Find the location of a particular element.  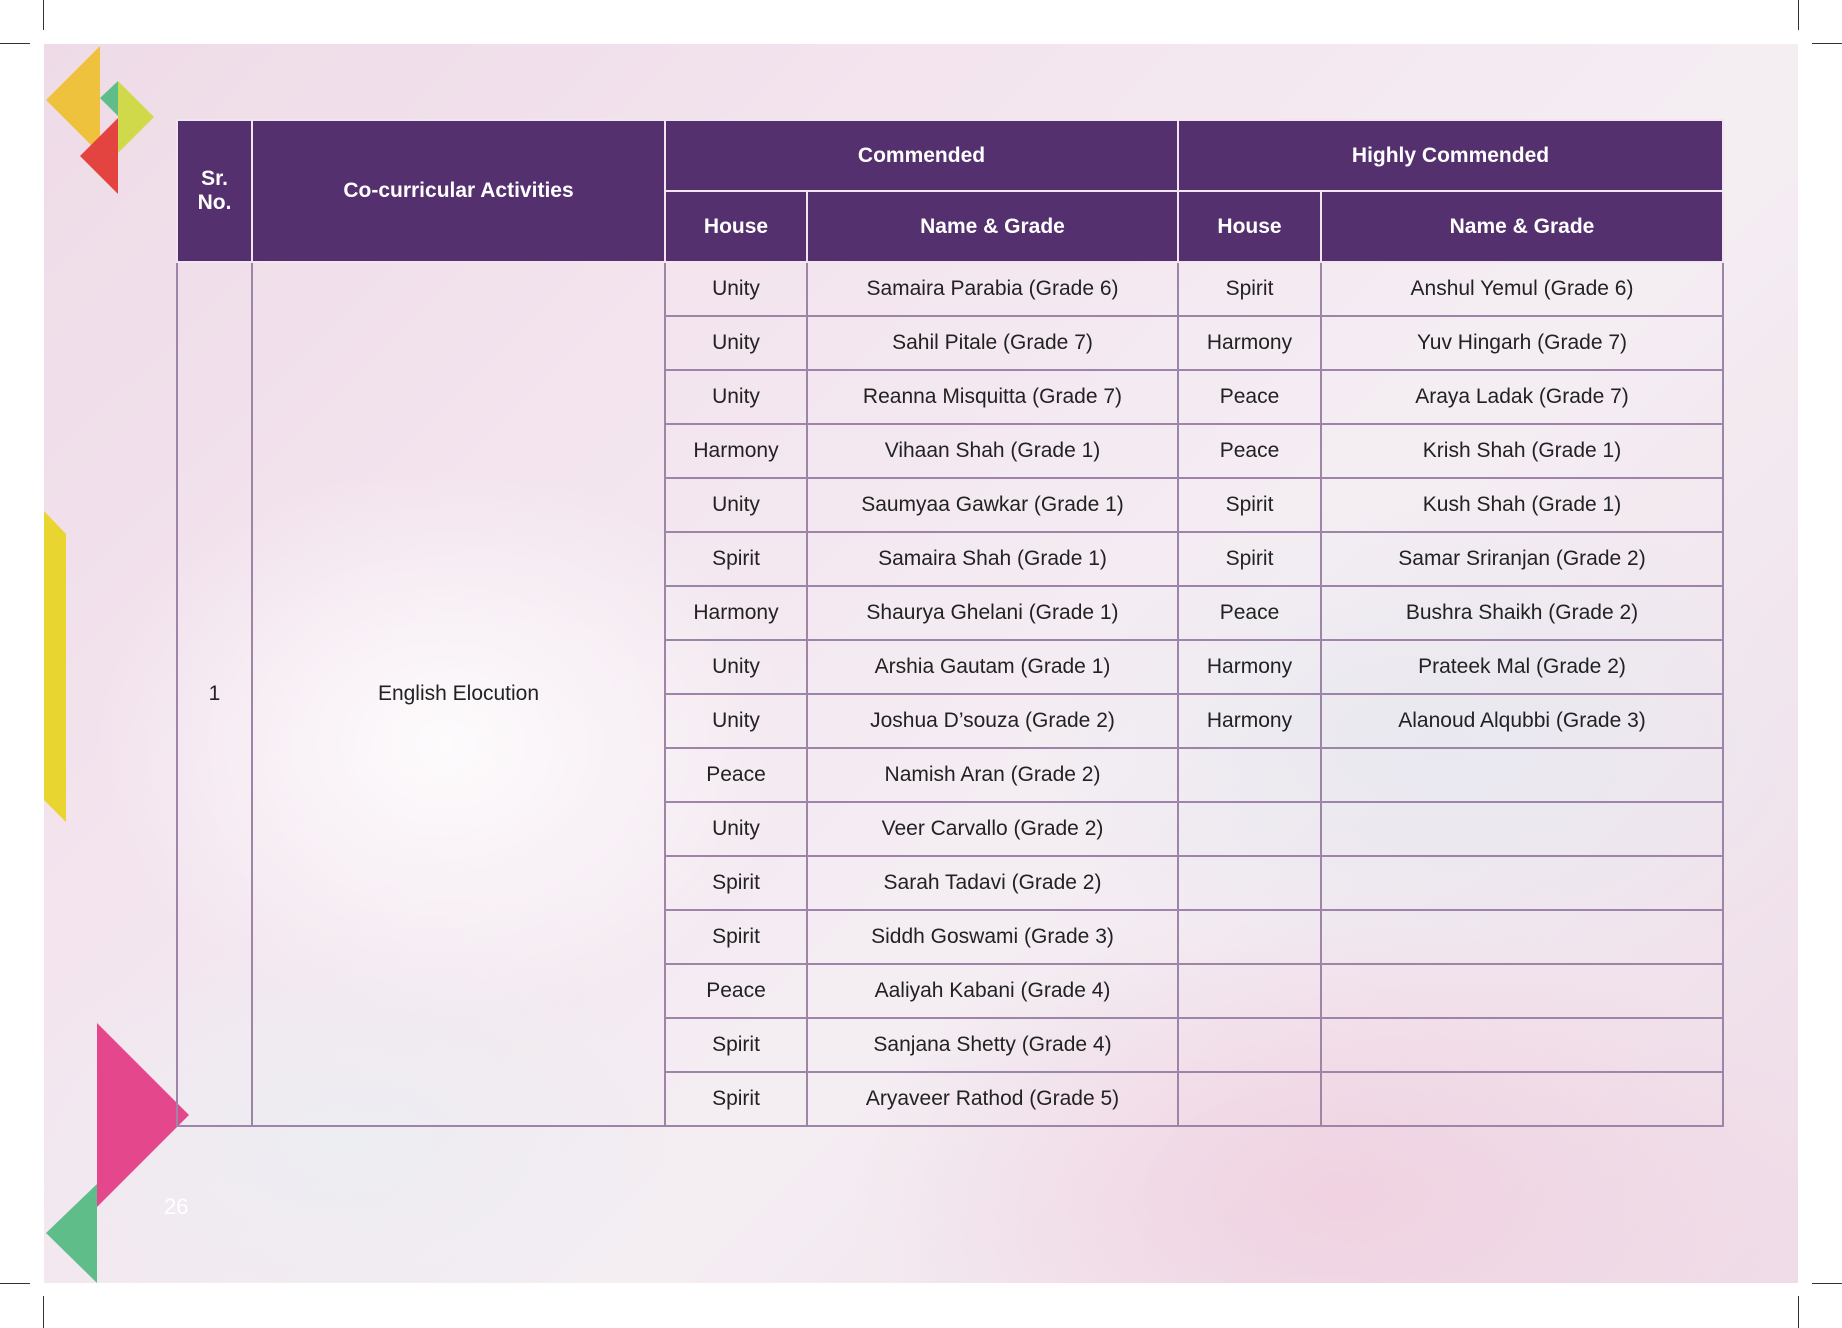

highly-commended-name-grade-cell: Prateek Mal (Grade 2) is located at coordinates (1522, 667).